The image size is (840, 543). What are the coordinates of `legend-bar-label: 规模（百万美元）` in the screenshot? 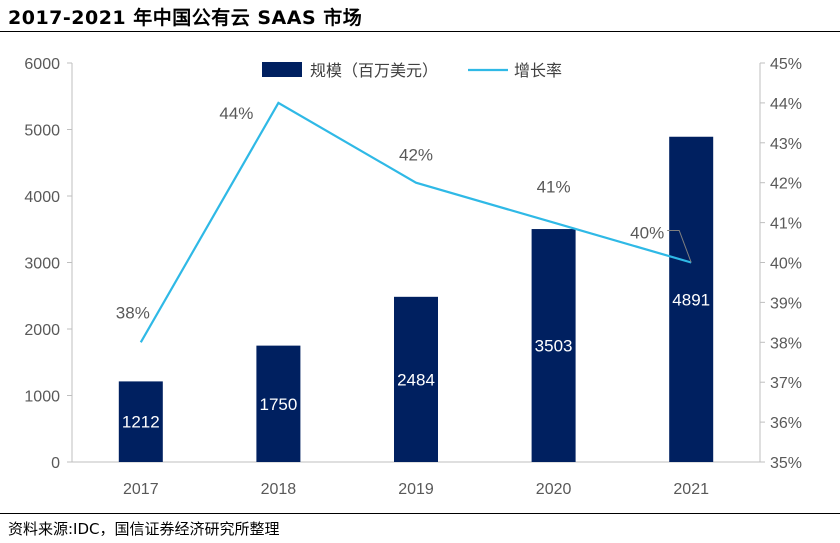 It's located at (374, 70).